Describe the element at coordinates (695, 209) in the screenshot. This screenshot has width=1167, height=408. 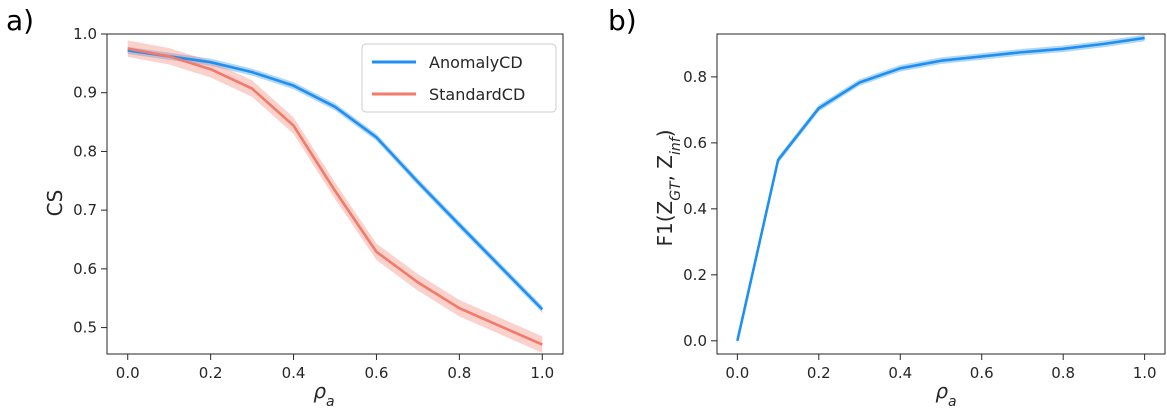
I see `y-tick-label: 0.4` at that location.